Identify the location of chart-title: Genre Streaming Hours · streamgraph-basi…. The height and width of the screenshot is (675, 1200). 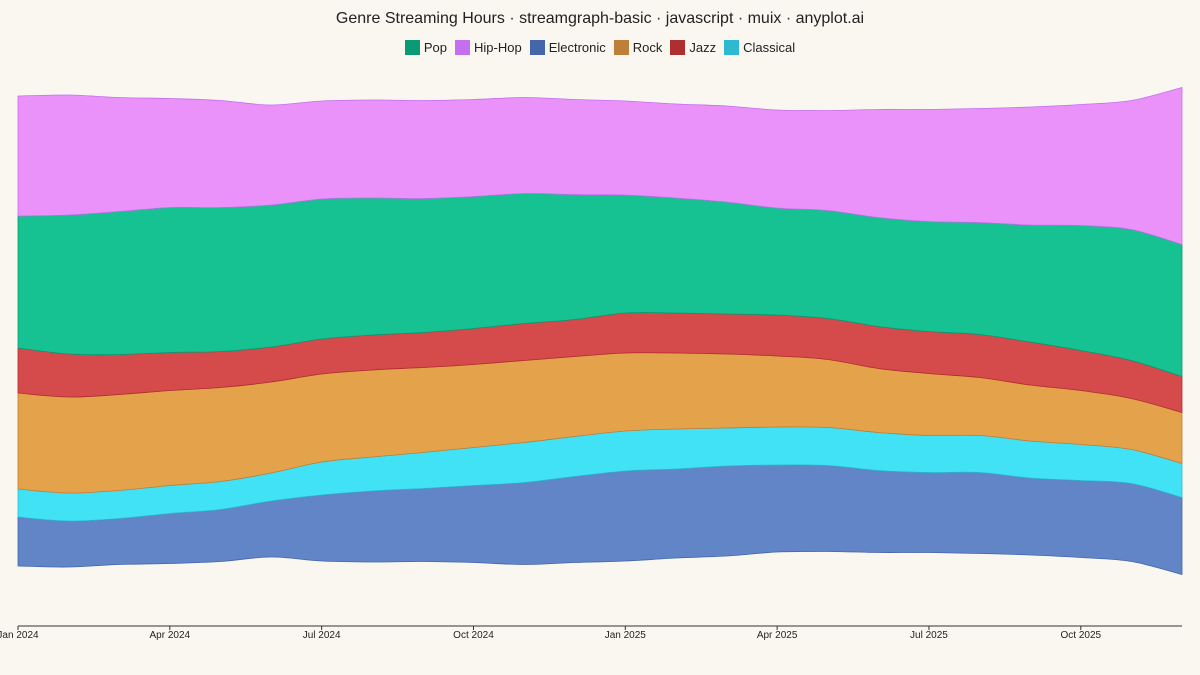
(600, 18).